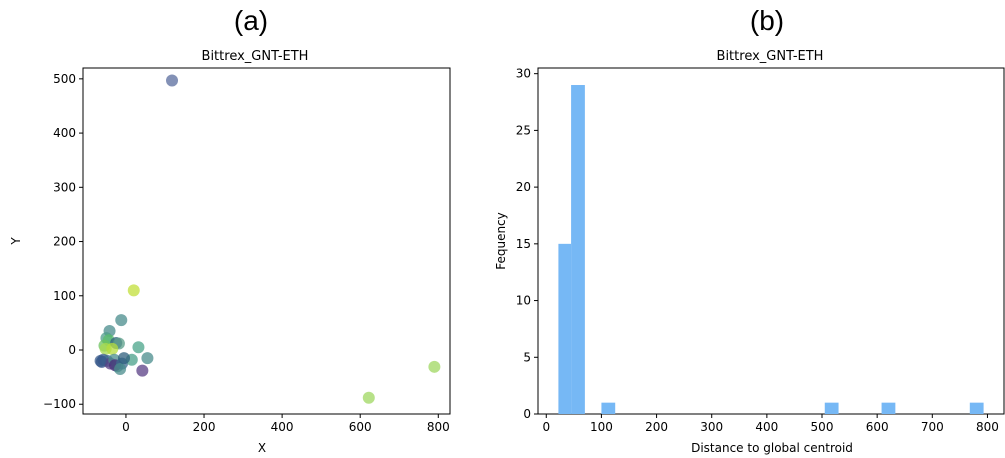 This screenshot has height=458, width=1005. Describe the element at coordinates (501, 241) in the screenshot. I see `histogram-y-label: Fequency` at that location.